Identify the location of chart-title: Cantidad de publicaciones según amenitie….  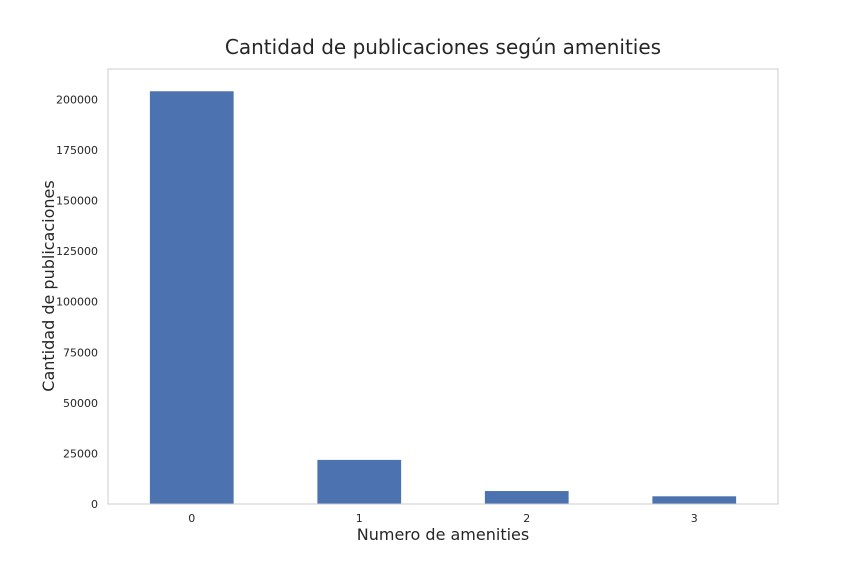
(443, 47).